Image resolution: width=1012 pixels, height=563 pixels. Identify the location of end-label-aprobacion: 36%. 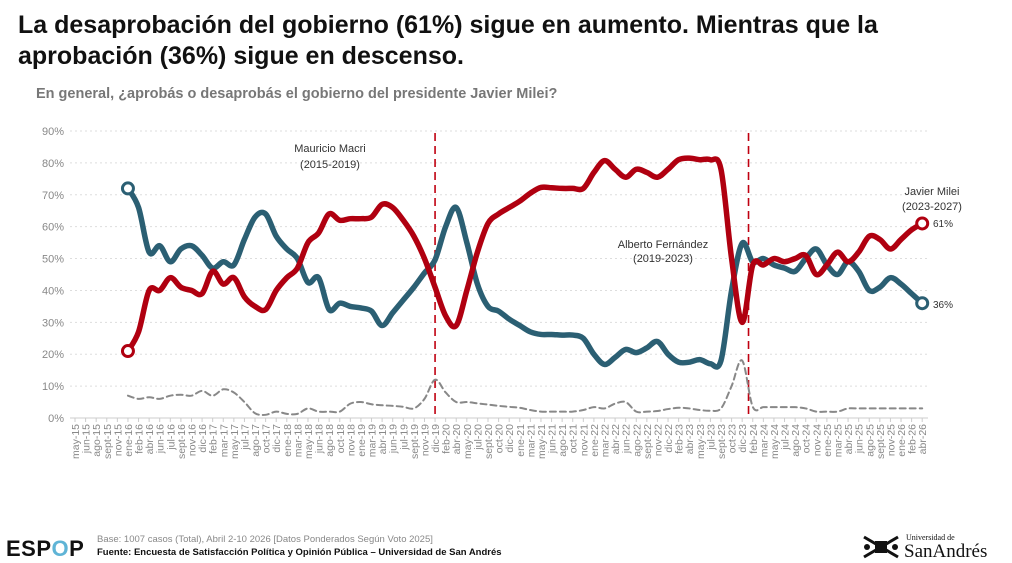
(943, 305).